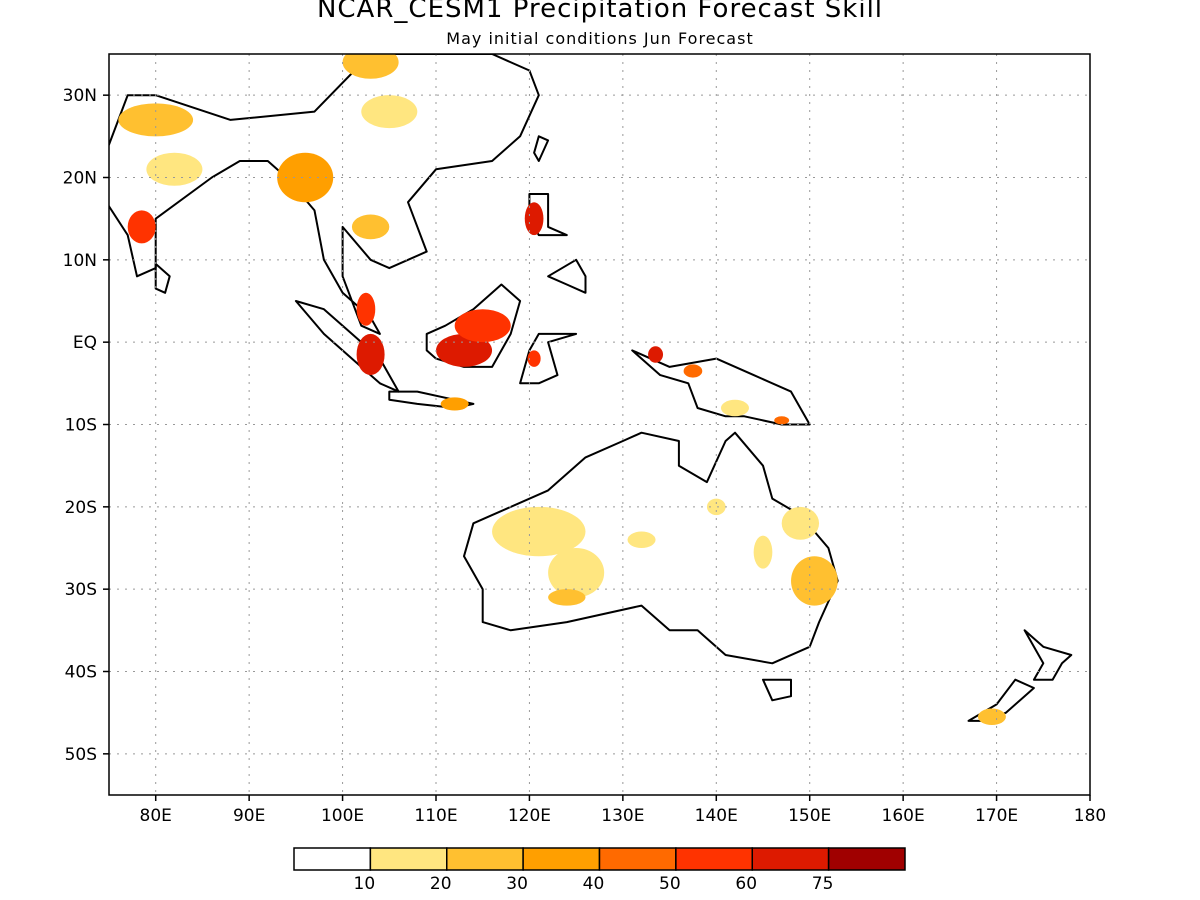  I want to click on colorbar-label: 20, so click(441, 884).